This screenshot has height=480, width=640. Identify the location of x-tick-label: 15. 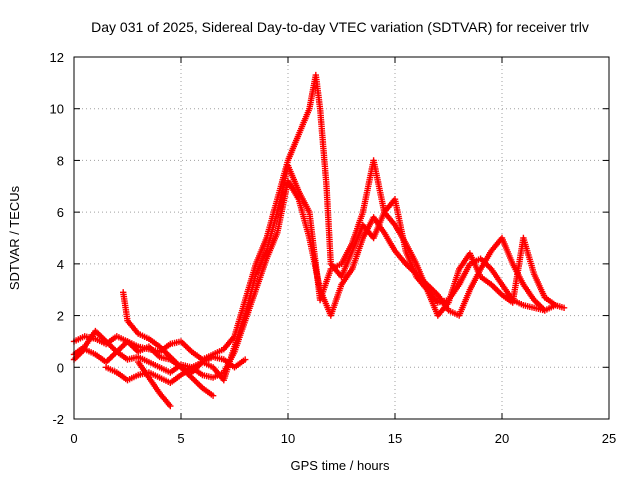
(395, 438).